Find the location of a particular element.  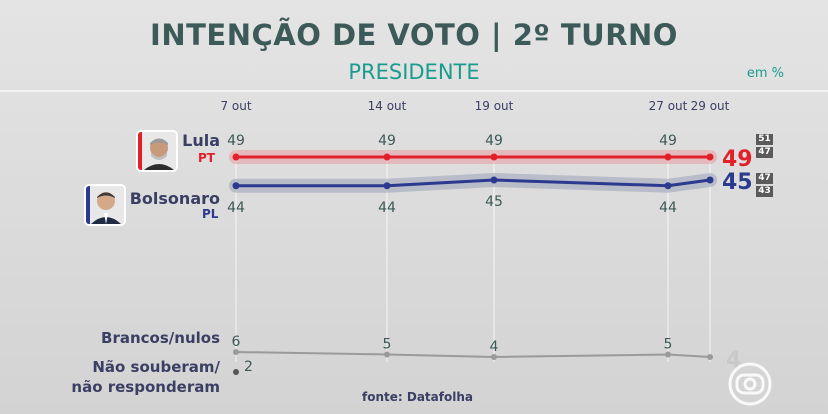

candidate-name-lula: Lula is located at coordinates (201, 140).